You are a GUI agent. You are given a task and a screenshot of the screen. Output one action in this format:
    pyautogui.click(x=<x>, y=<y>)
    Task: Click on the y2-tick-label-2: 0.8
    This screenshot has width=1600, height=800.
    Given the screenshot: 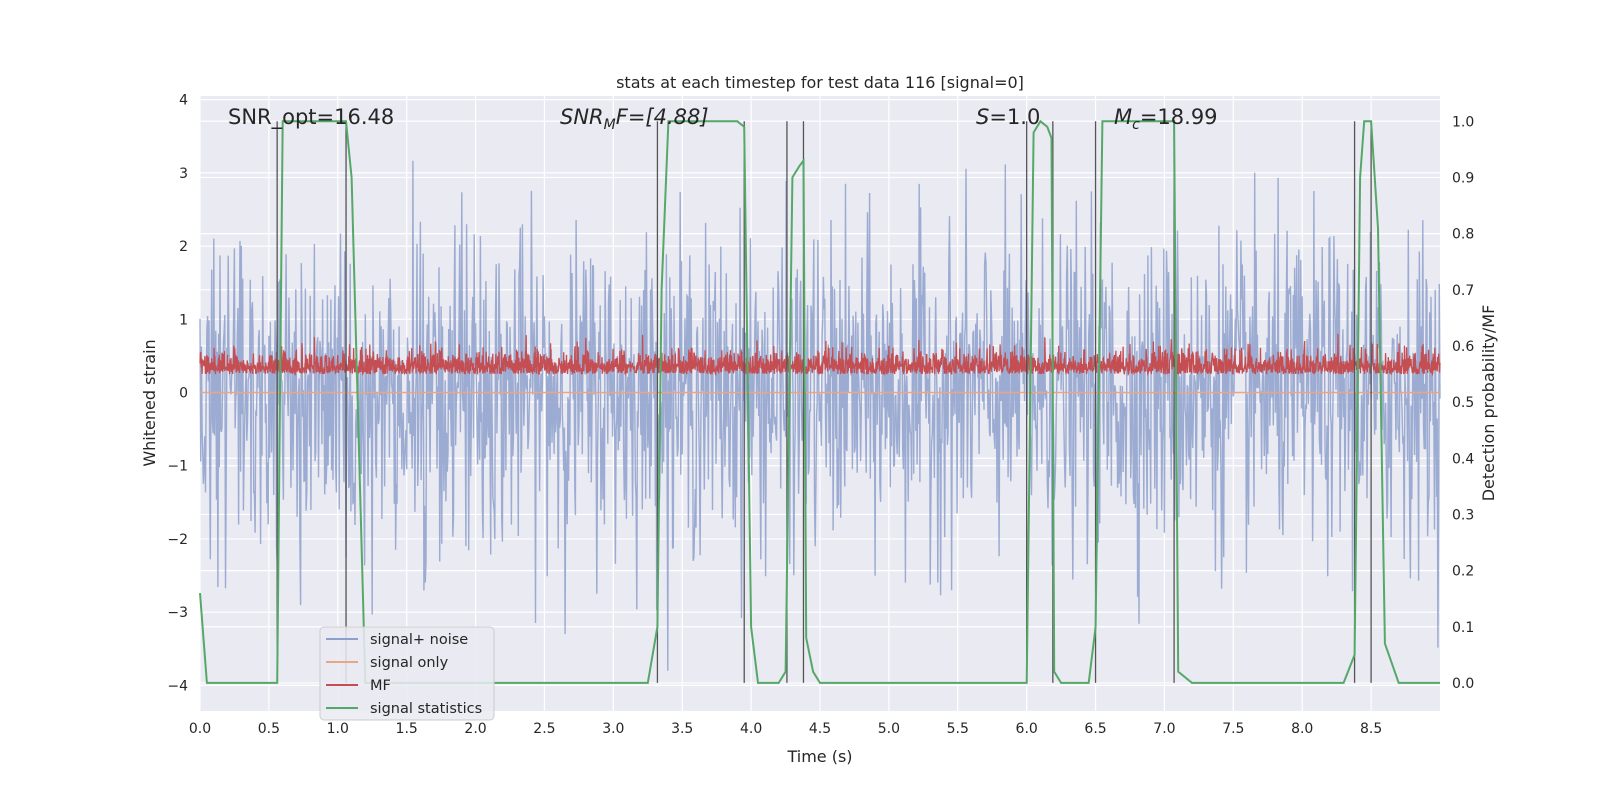 What is the action you would take?
    pyautogui.click(x=1463, y=235)
    